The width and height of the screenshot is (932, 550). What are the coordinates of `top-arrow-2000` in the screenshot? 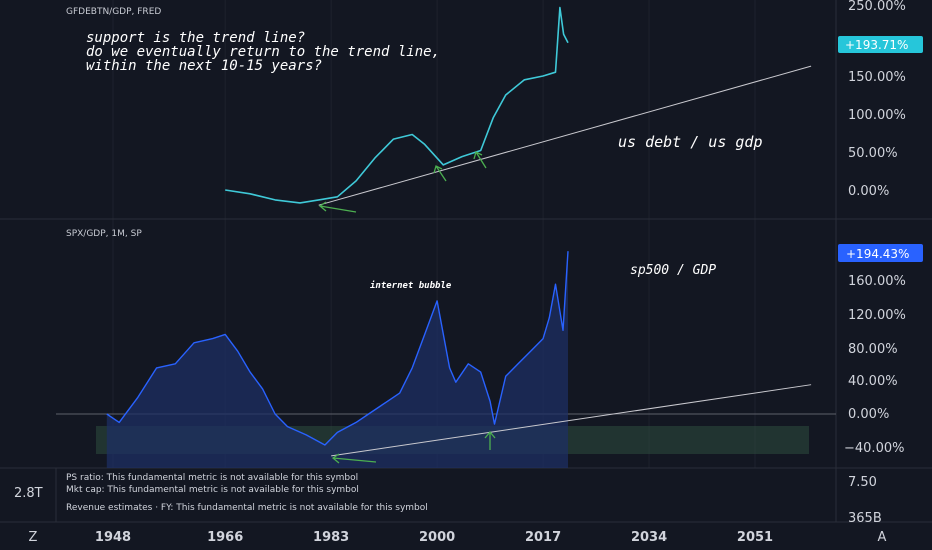 It's located at (440, 173).